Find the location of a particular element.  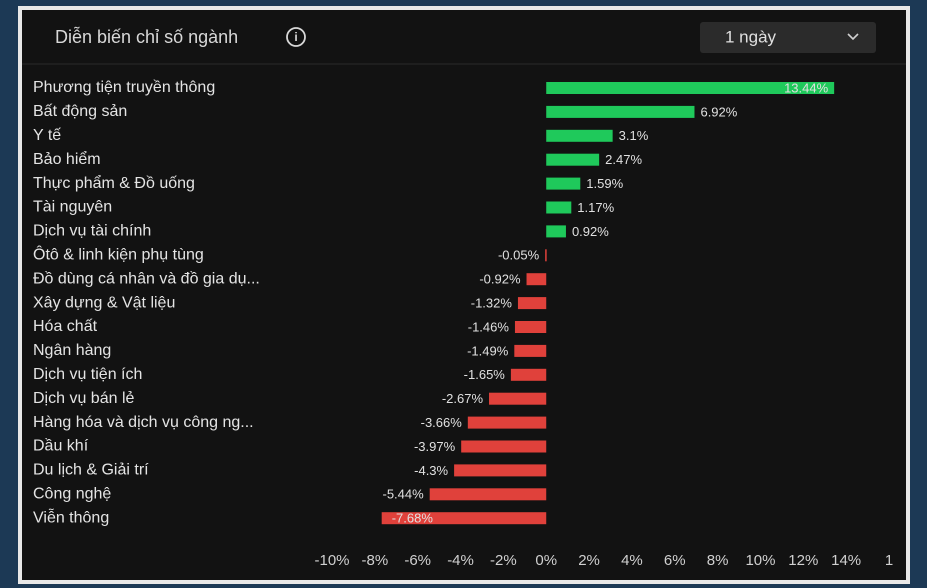

category-label: Viễn thông is located at coordinates (71, 516).